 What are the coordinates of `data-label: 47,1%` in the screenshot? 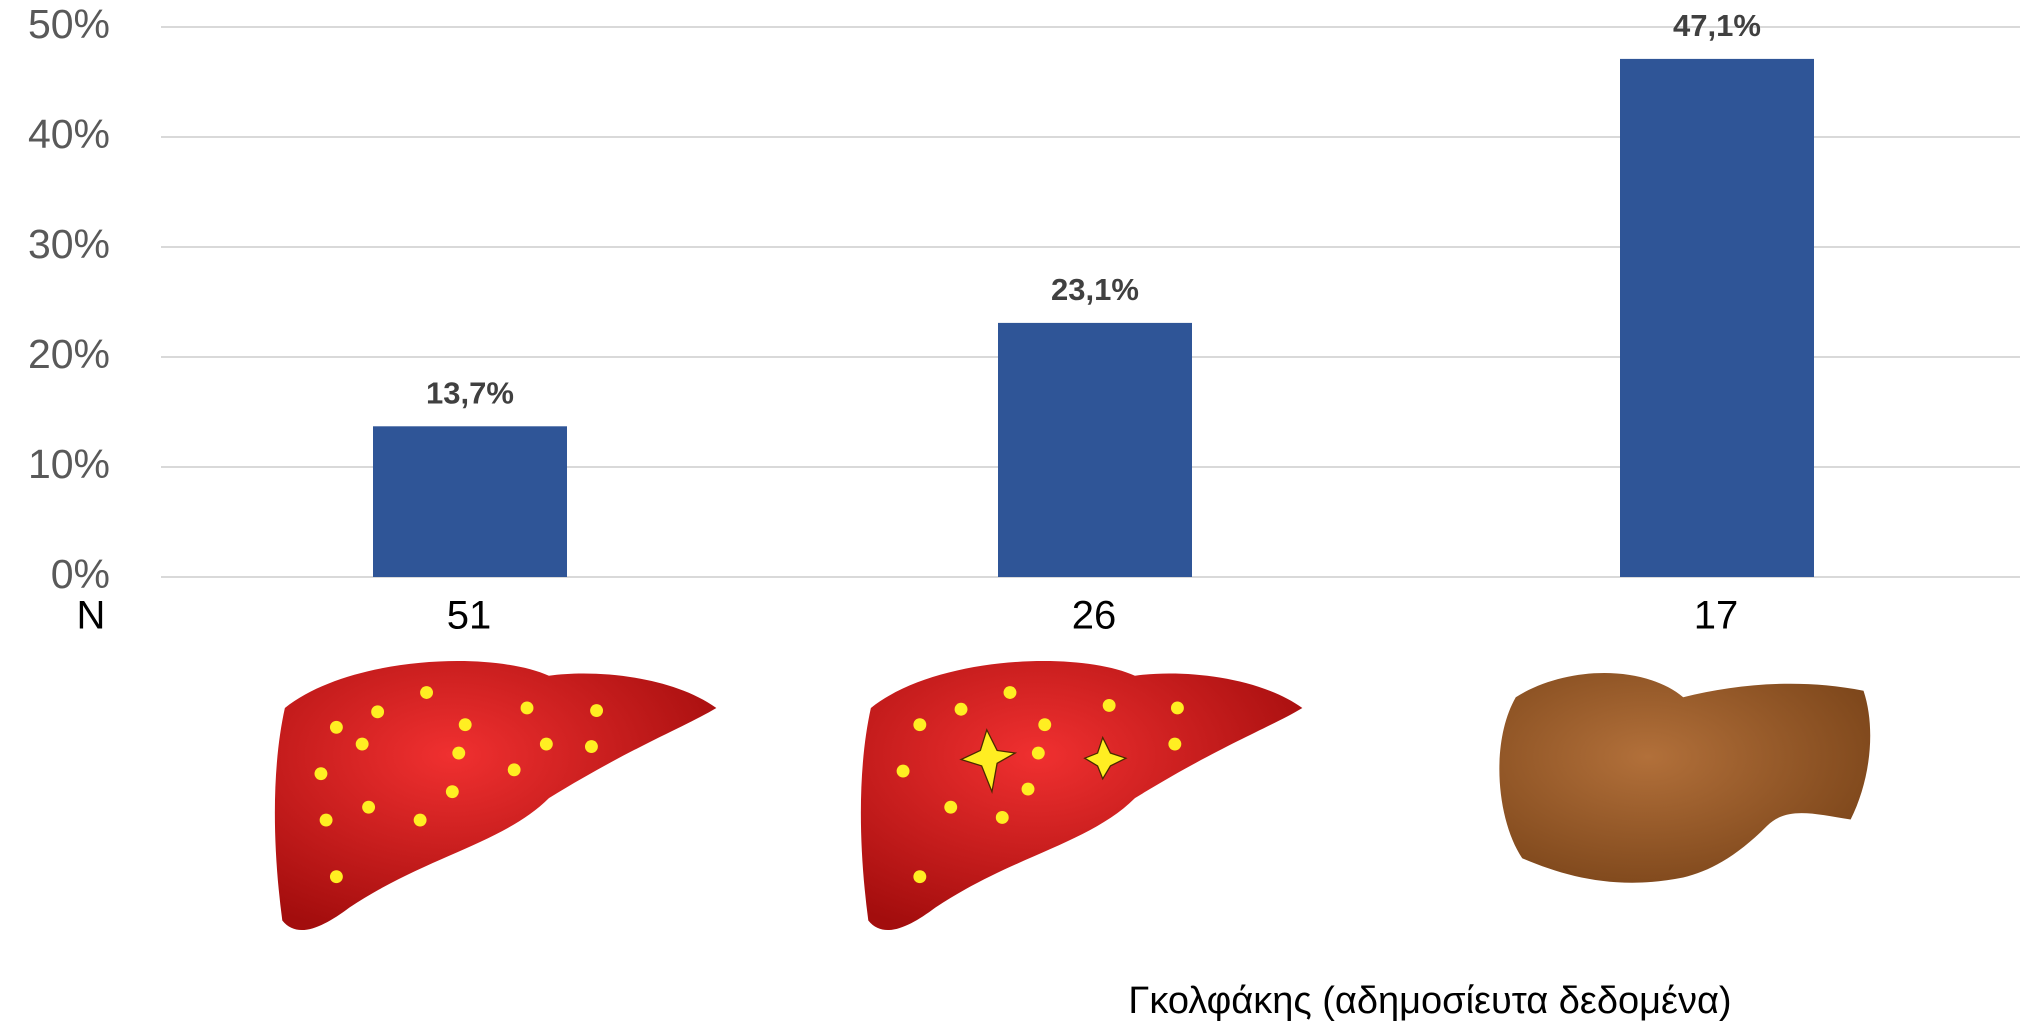 It's located at (1717, 25).